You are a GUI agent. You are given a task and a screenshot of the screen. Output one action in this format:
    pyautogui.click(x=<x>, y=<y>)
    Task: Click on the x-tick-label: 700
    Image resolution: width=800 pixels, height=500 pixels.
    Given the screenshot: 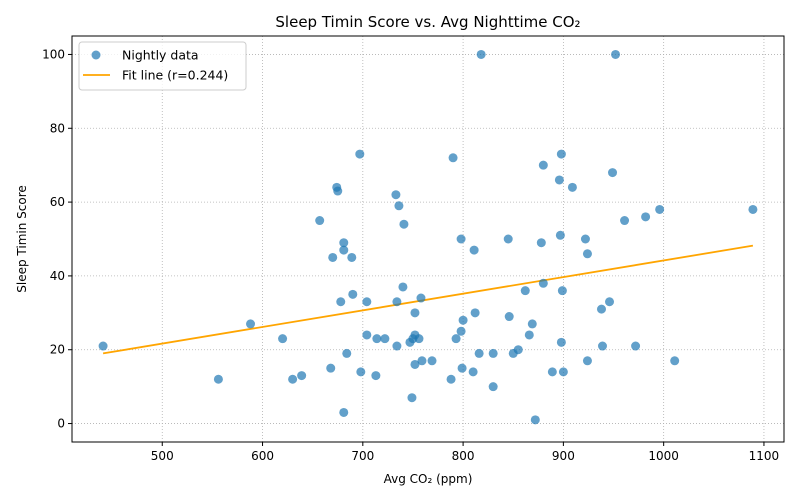 What is the action you would take?
    pyautogui.click(x=362, y=456)
    